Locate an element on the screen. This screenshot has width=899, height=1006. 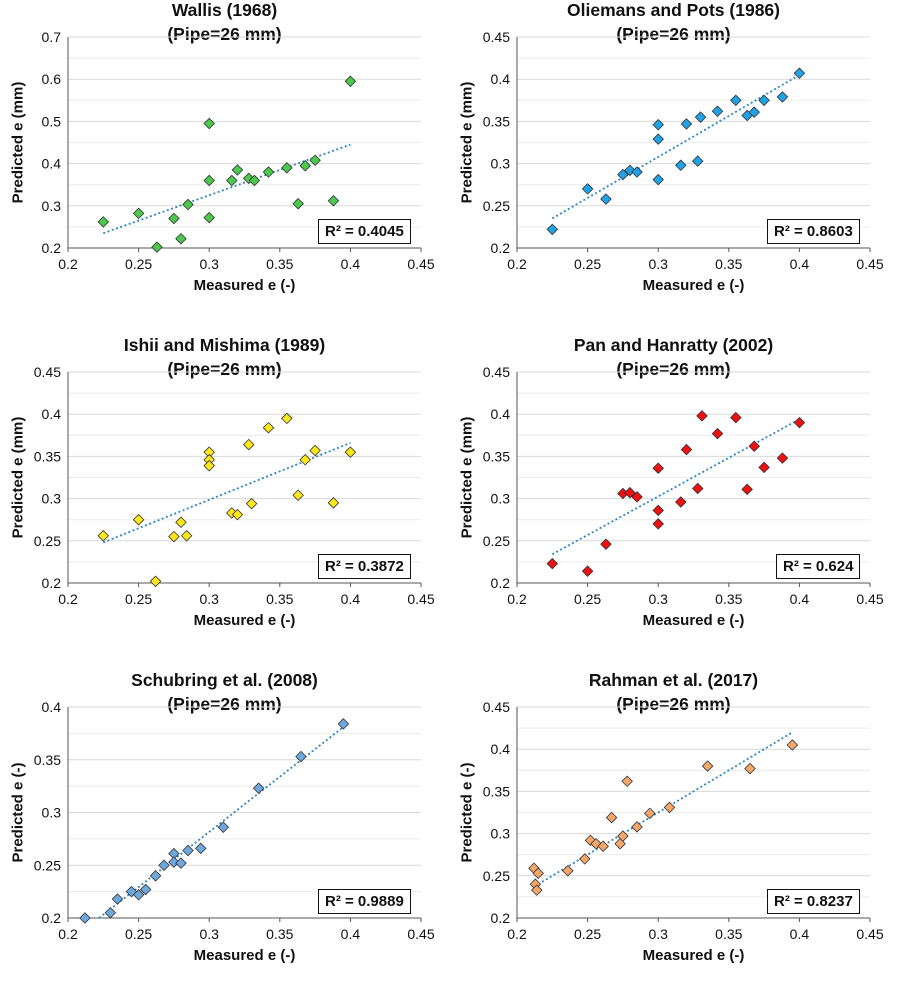
scatter-plot: 0.2 0.25 0.3 0.35 0.4 0.2 0.25 0.3 0.35 0.4 0.45 is located at coordinates (234, 820).